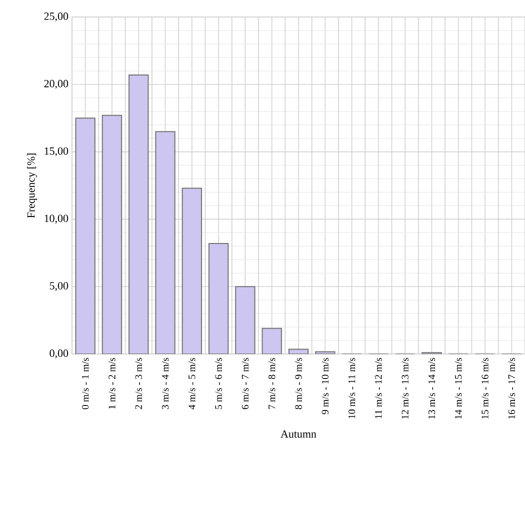 The width and height of the screenshot is (525, 517). I want to click on y-tick-label: 5,00, so click(59, 287).